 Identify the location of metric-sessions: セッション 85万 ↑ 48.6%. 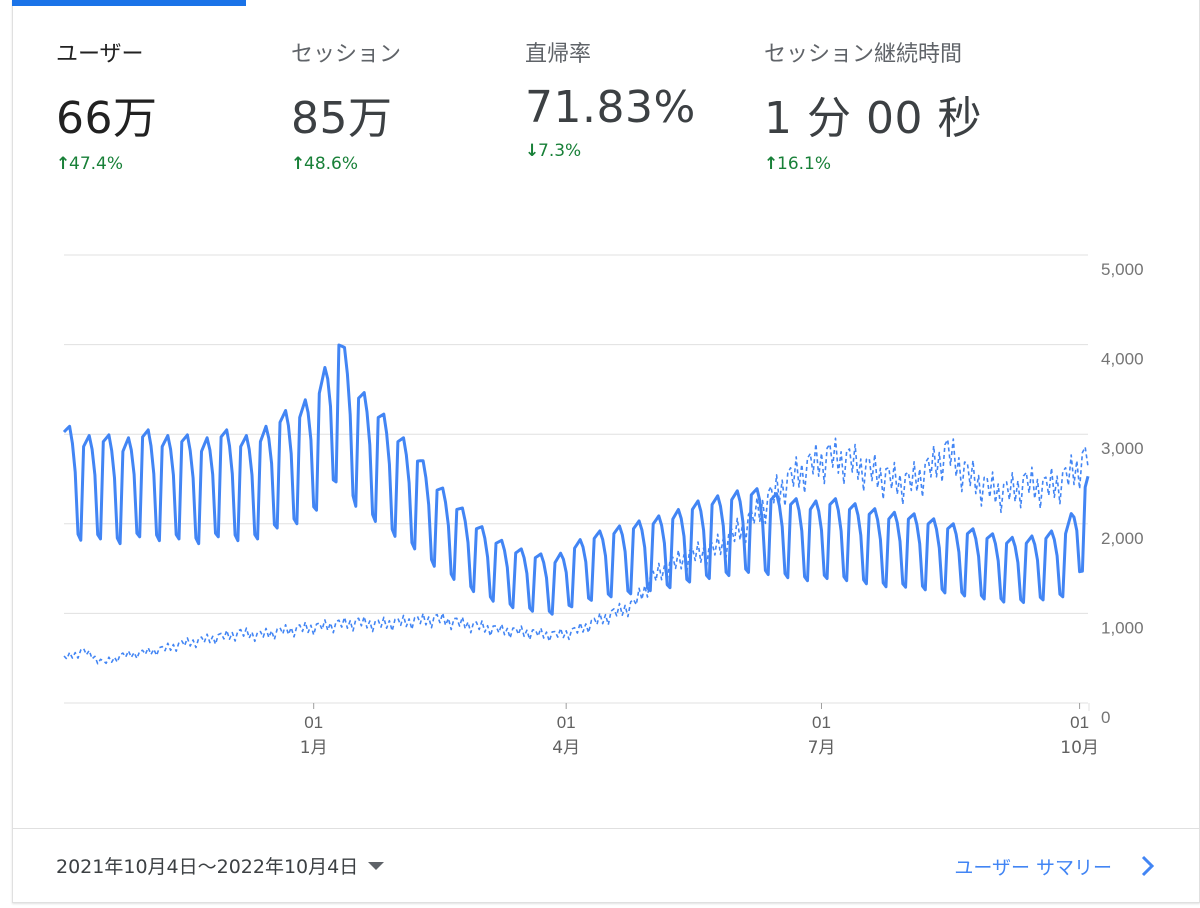
(346, 105).